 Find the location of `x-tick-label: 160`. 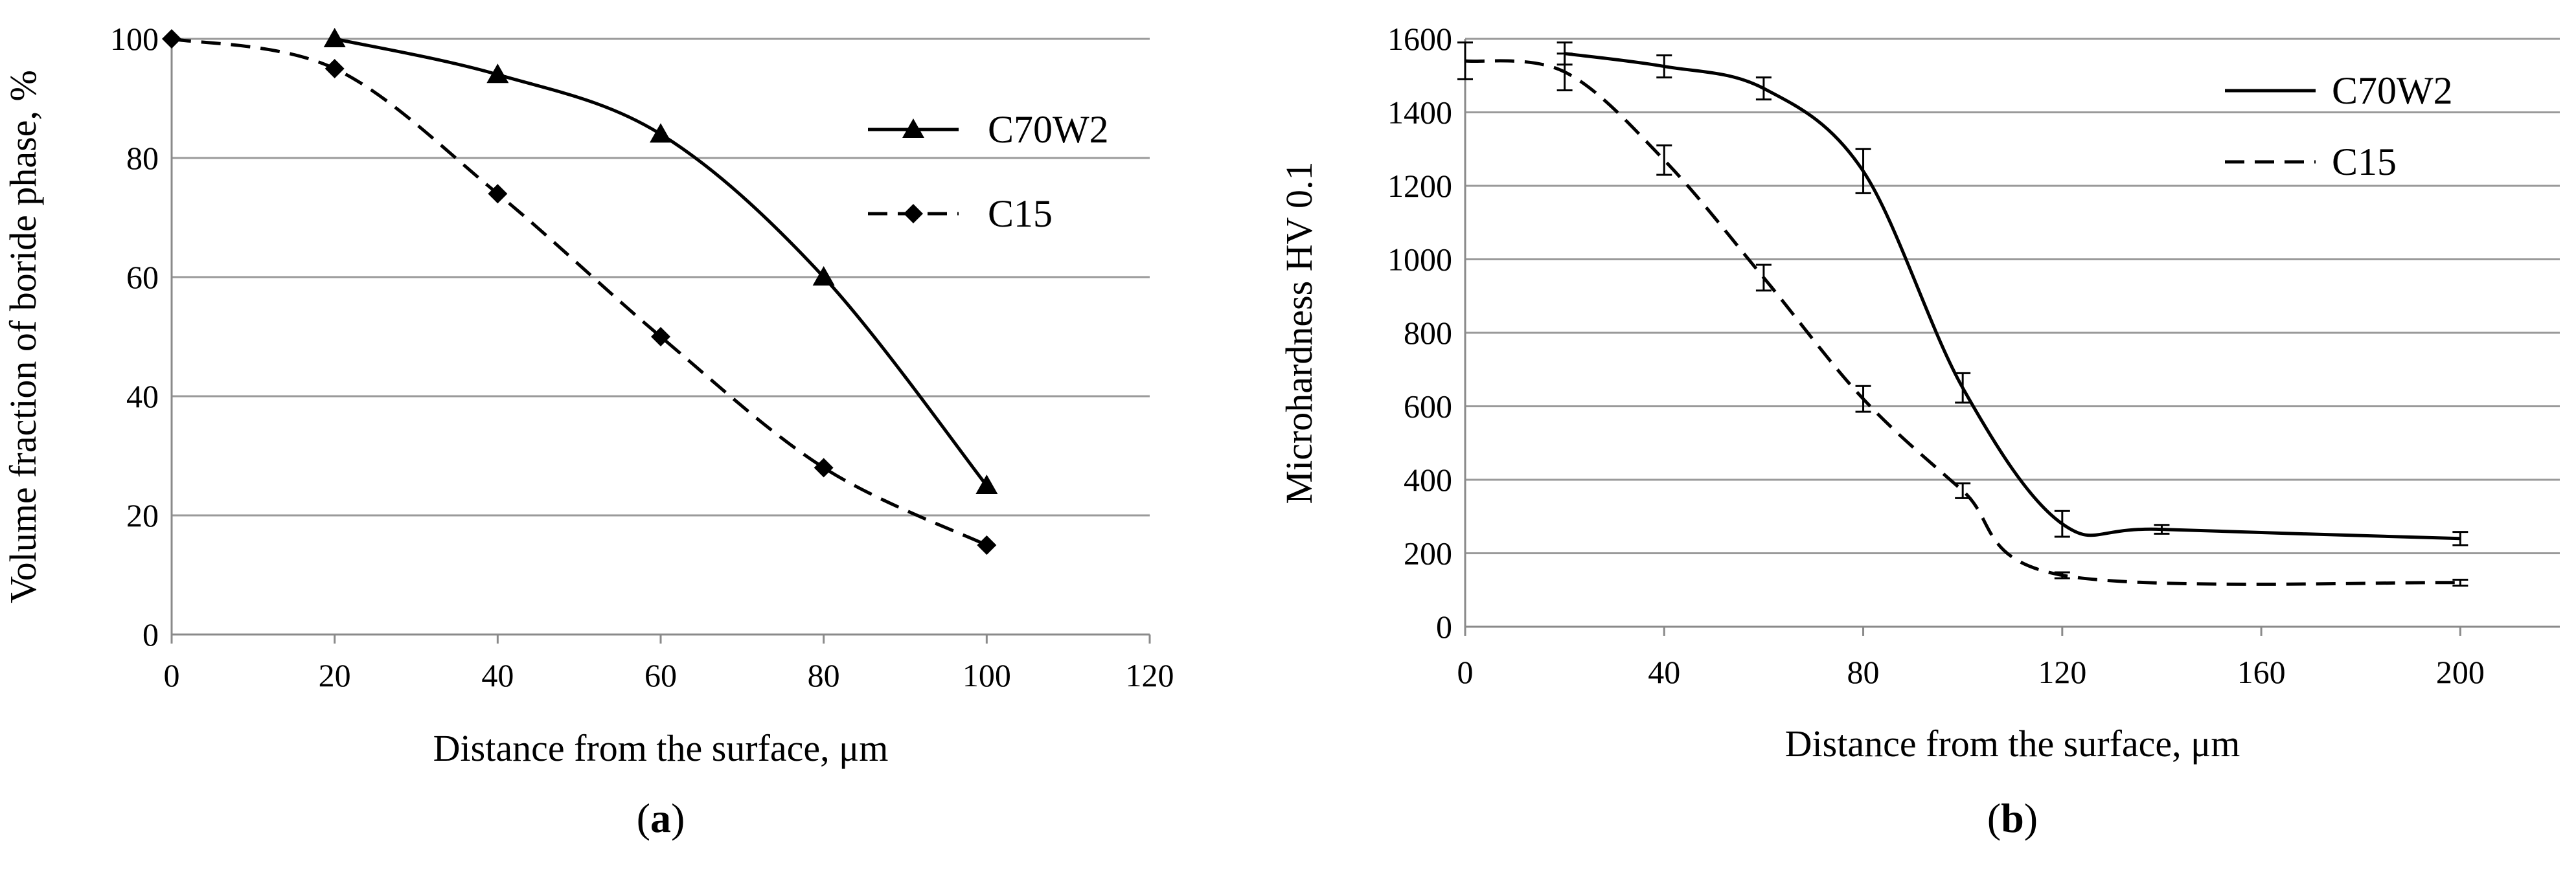

x-tick-label: 160 is located at coordinates (2262, 672).